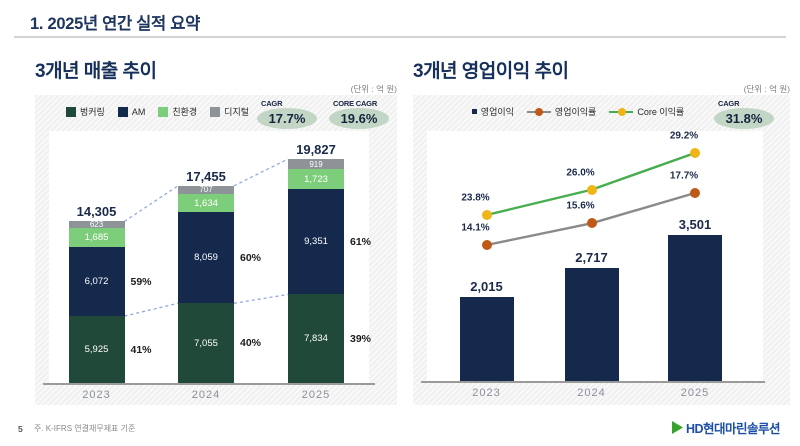  What do you see at coordinates (96, 349) in the screenshot?
I see `bar-segment: 5,925` at bounding box center [96, 349].